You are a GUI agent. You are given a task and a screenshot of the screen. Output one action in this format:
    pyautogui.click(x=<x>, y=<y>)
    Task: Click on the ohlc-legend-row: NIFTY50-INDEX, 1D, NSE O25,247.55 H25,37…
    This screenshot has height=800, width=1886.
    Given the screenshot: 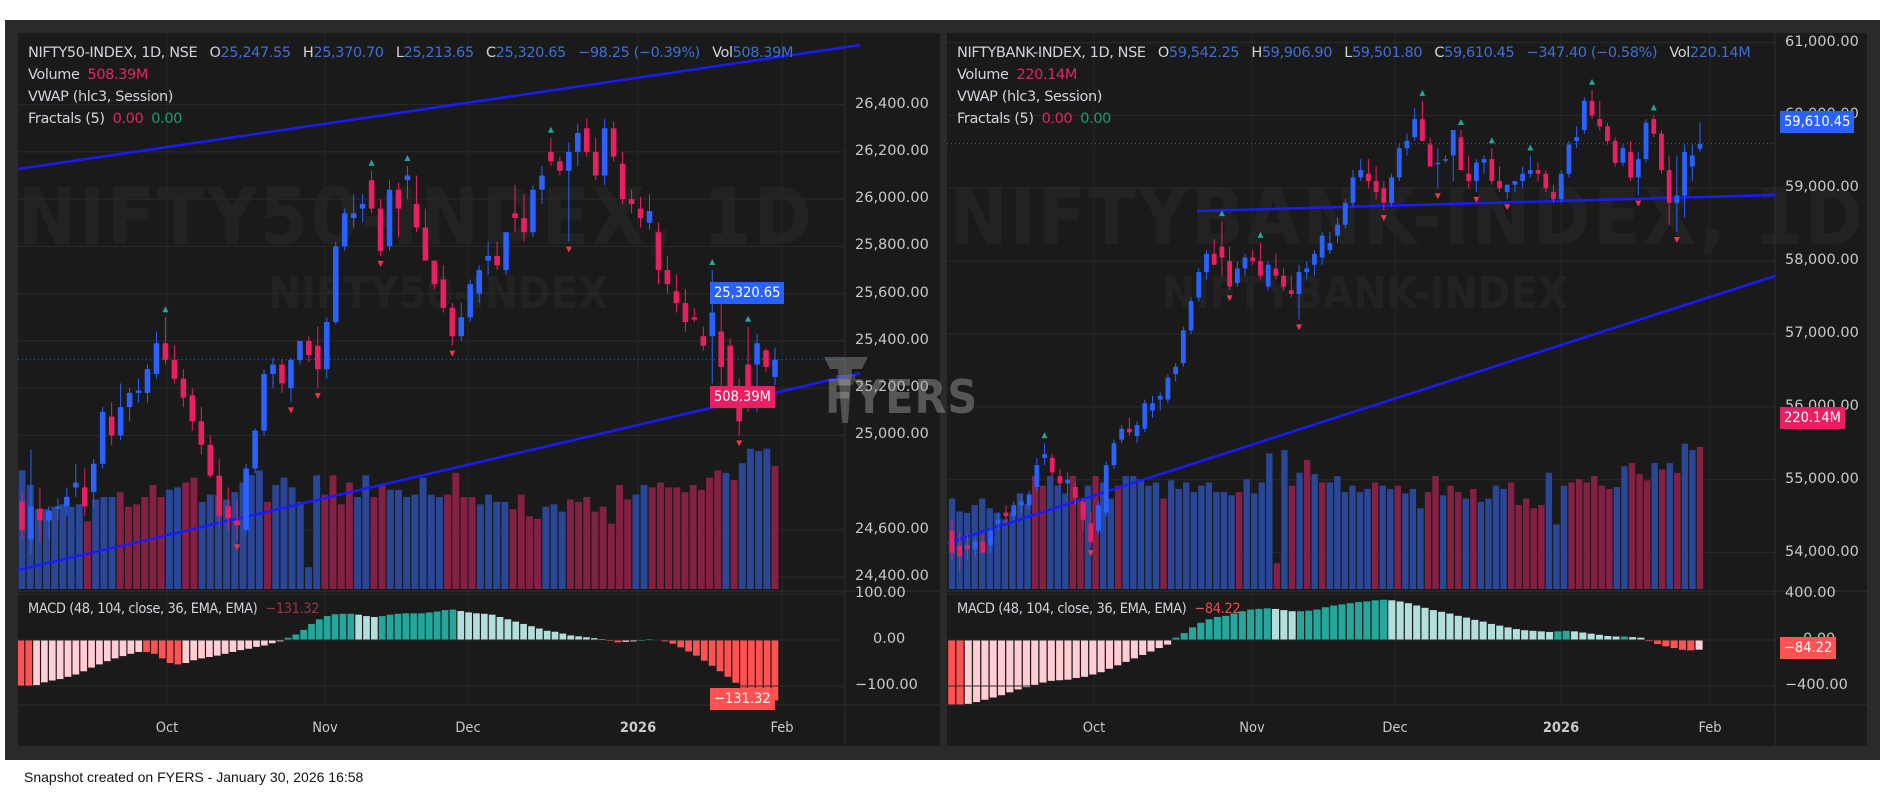 What is the action you would take?
    pyautogui.click(x=411, y=53)
    